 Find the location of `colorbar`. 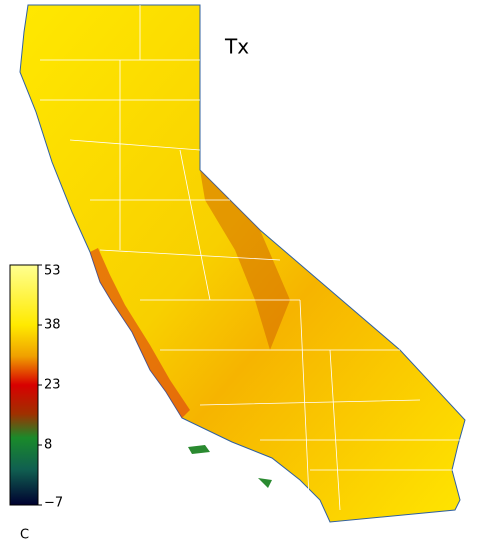

colorbar is located at coordinates (24, 385).